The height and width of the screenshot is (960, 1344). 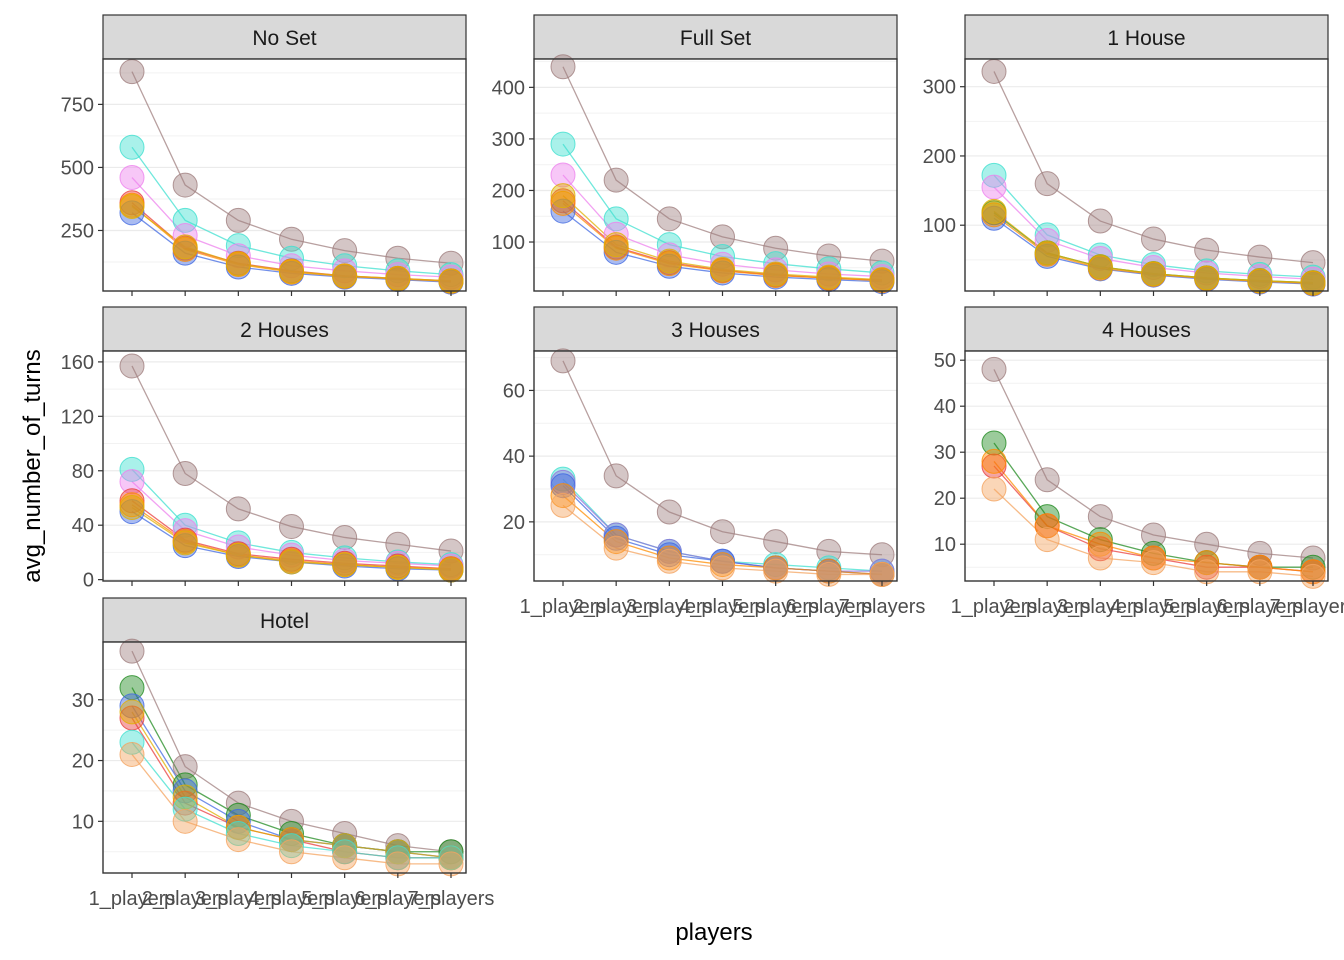 I want to click on series-line-s7, so click(x=1153, y=249).